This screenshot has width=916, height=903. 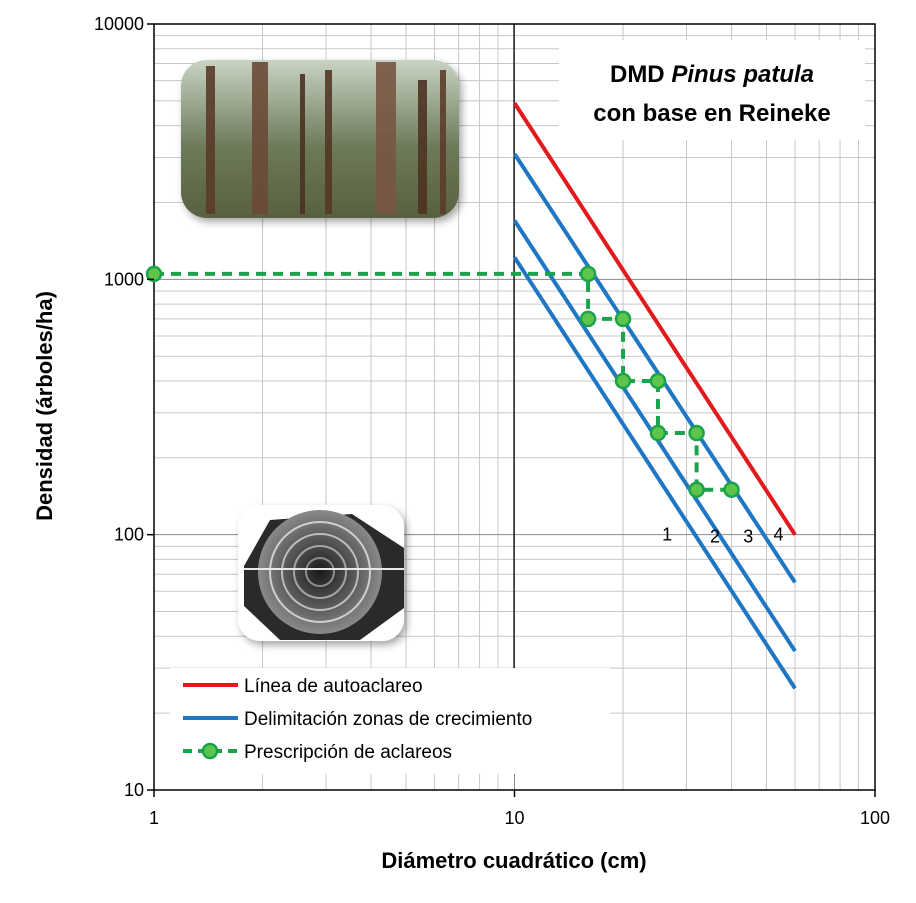 I want to click on legend-label-aclareos: Prescripción de aclareos, so click(x=348, y=752).